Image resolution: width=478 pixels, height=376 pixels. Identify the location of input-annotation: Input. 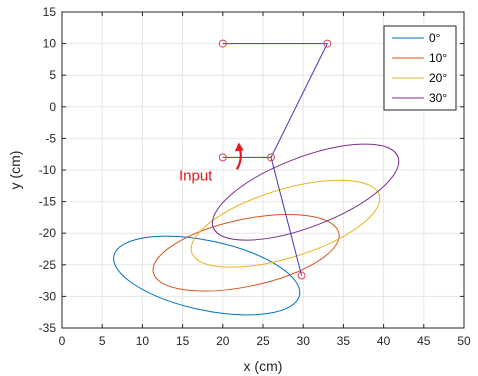
(211, 163).